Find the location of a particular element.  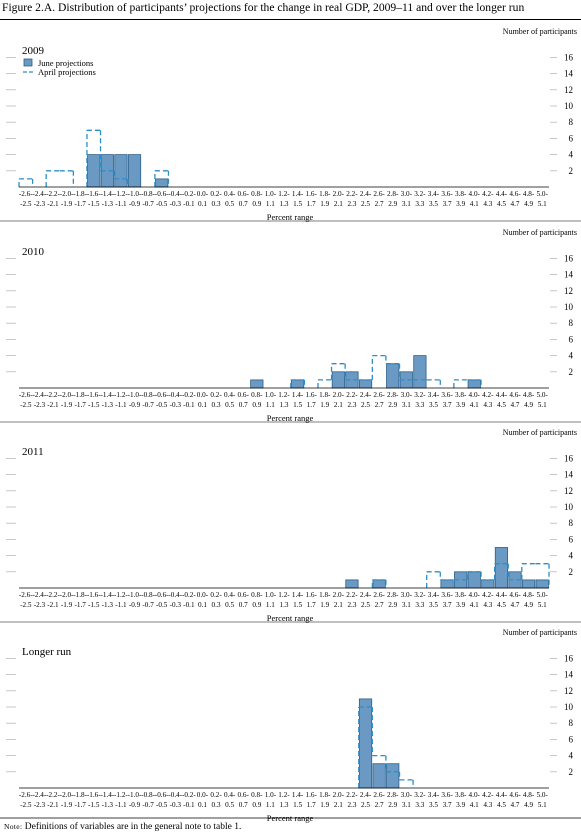

x-tick-label-bottom: -0.9 is located at coordinates (135, 605).